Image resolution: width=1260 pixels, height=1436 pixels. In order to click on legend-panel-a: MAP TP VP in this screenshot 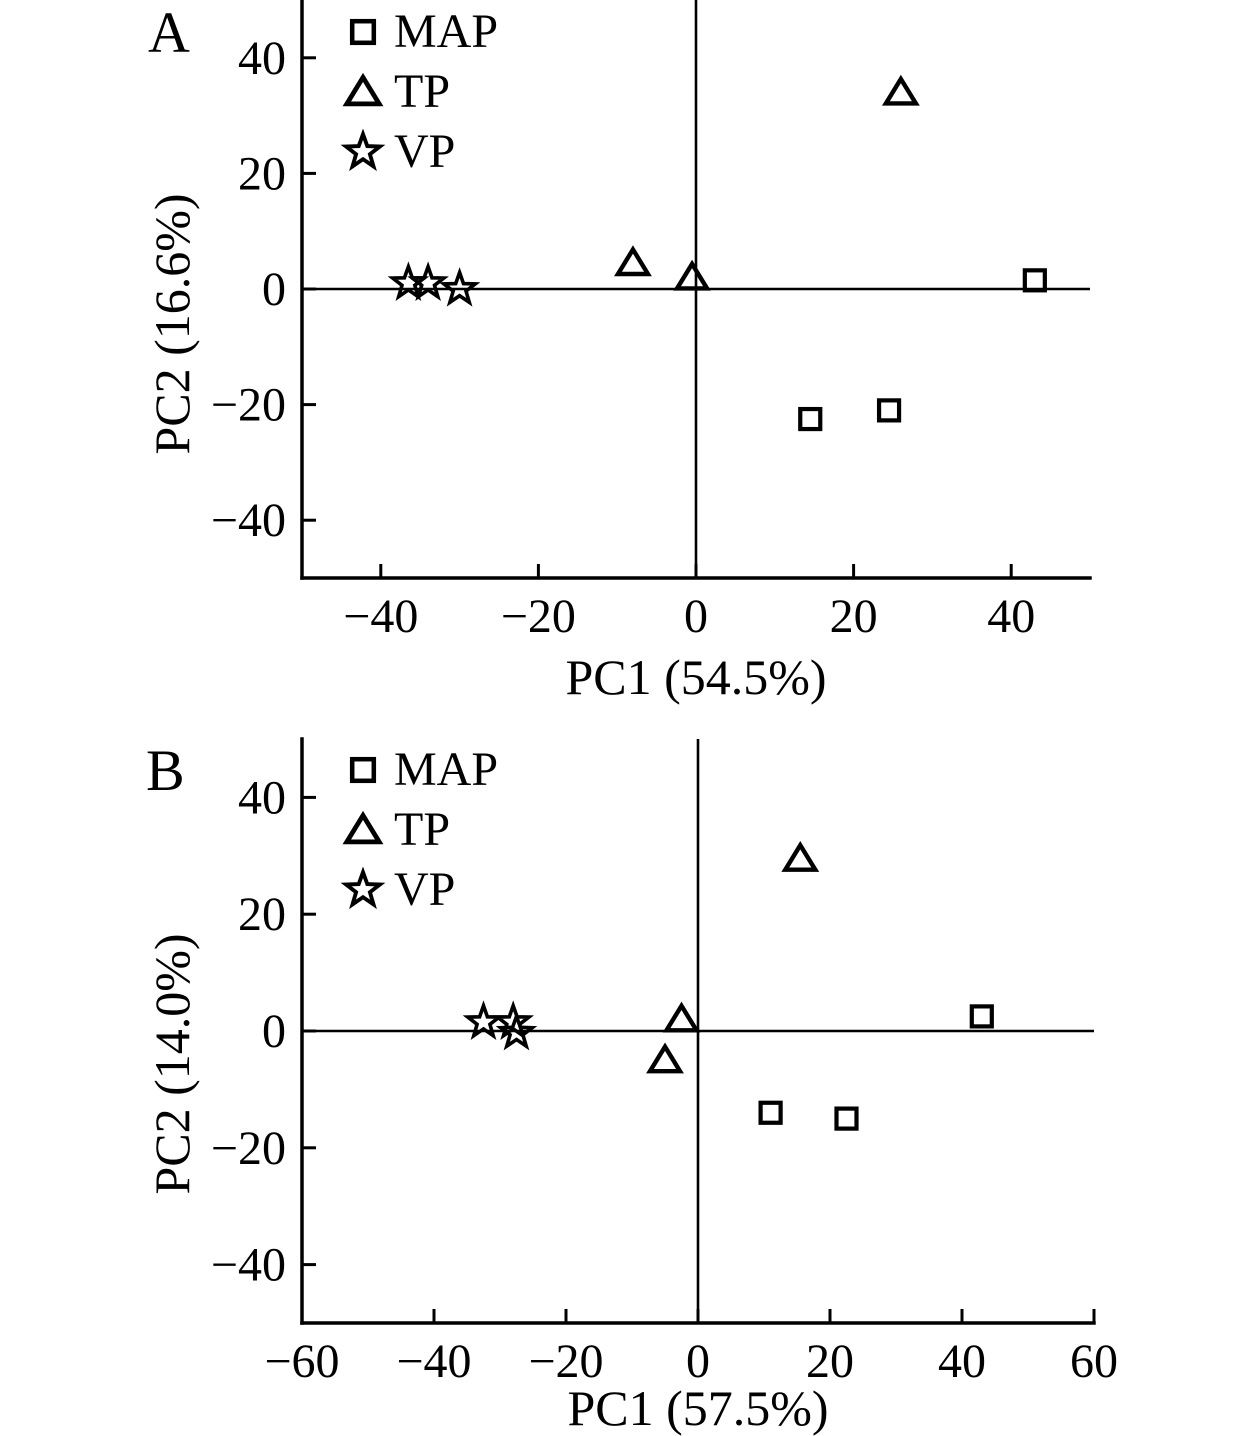, I will do `click(419, 92)`.